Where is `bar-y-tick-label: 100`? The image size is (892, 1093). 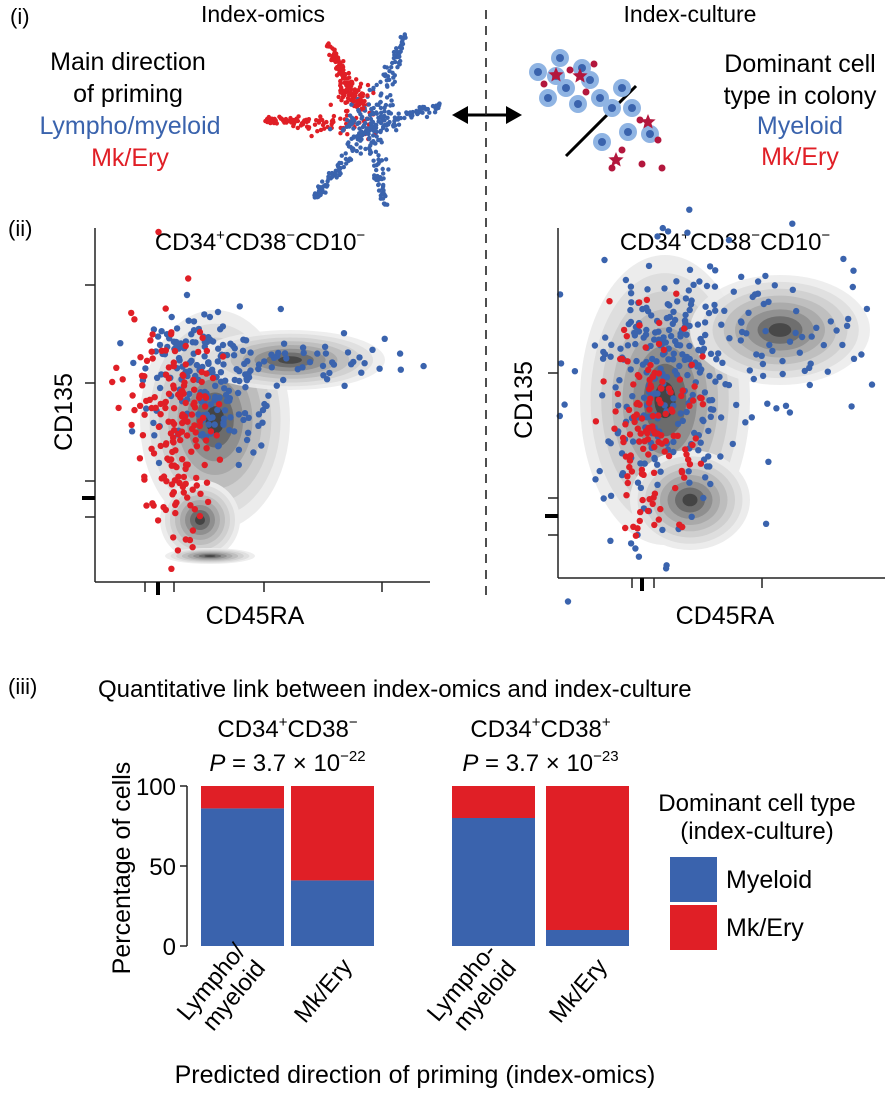 bar-y-tick-label: 100 is located at coordinates (156, 787).